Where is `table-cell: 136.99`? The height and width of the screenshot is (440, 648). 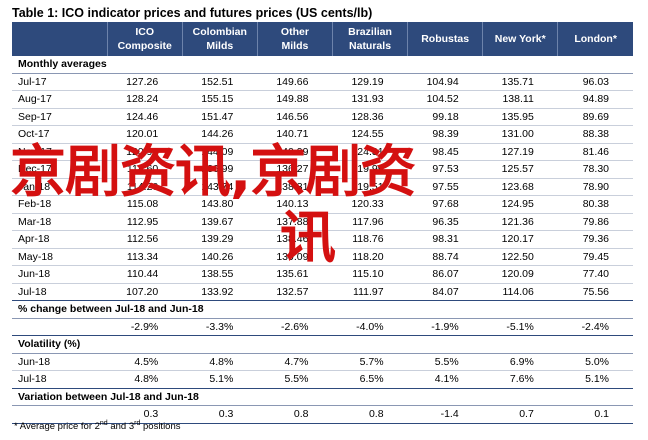 table-cell: 136.99 is located at coordinates (220, 169).